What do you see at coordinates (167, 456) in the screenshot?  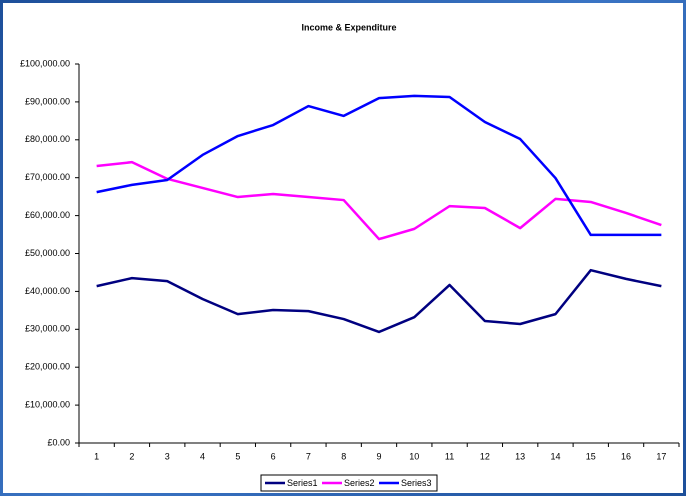 I see `x-tick-label: 3` at bounding box center [167, 456].